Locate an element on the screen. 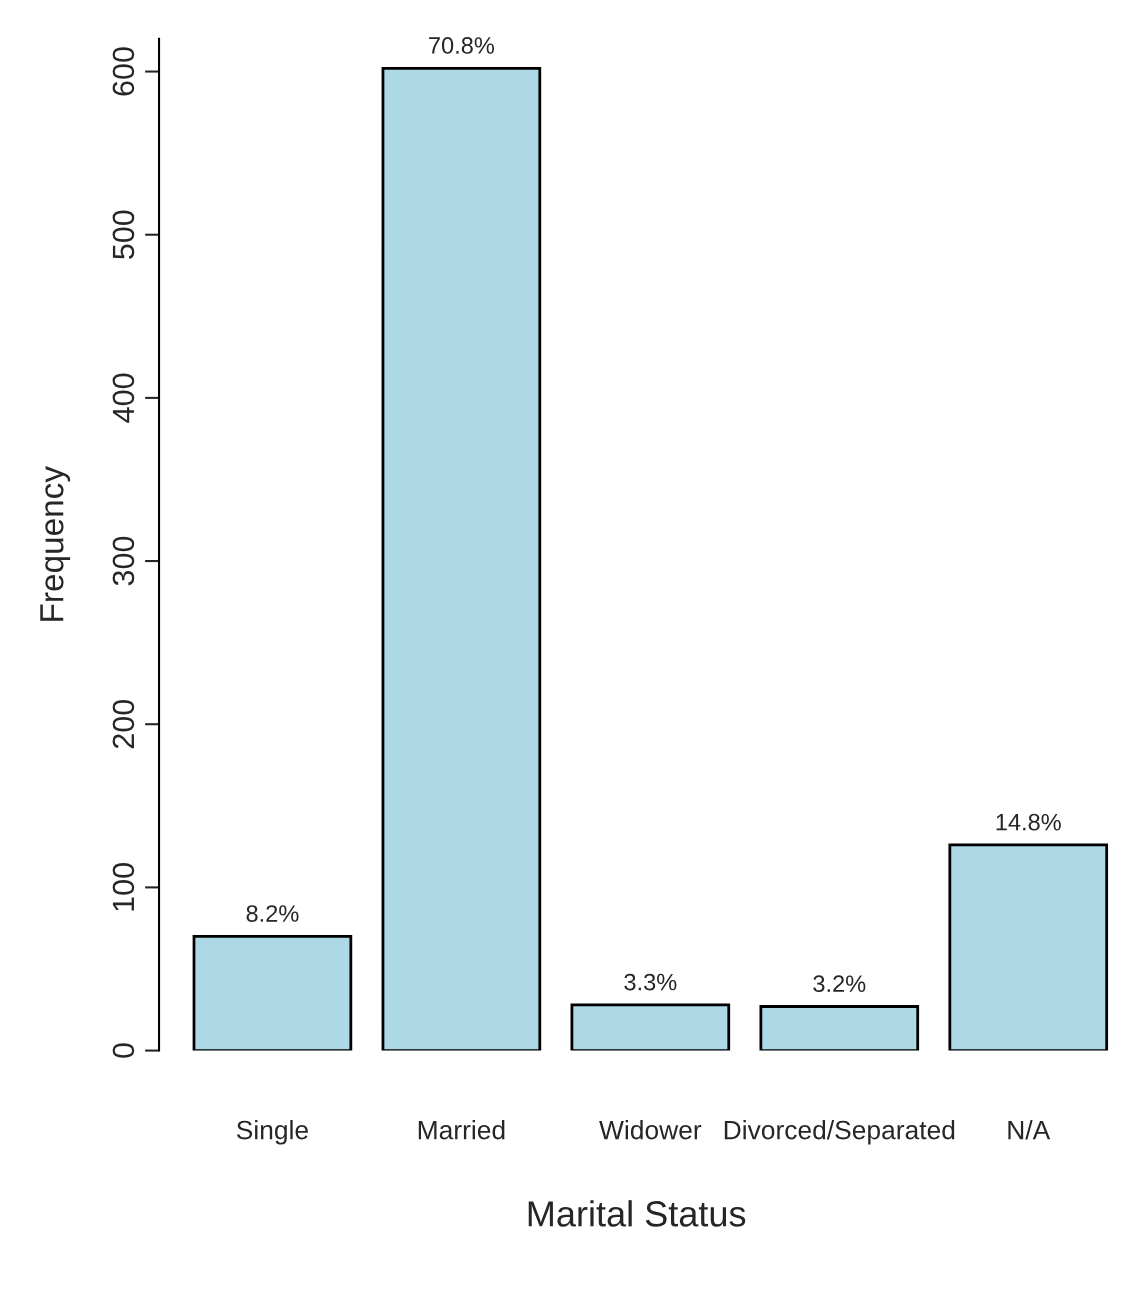 The width and height of the screenshot is (1136, 1297). y-axis-title: Frequency is located at coordinates (55, 543).